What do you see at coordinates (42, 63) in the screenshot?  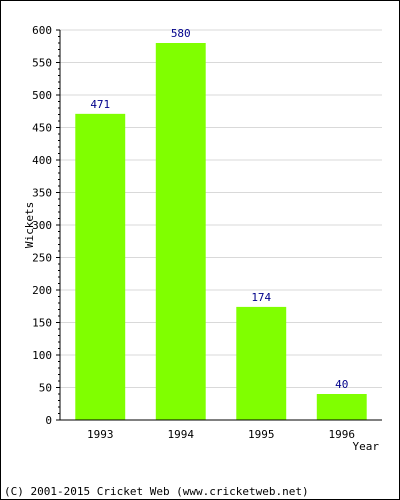 I see `y-tick-label: 550` at bounding box center [42, 63].